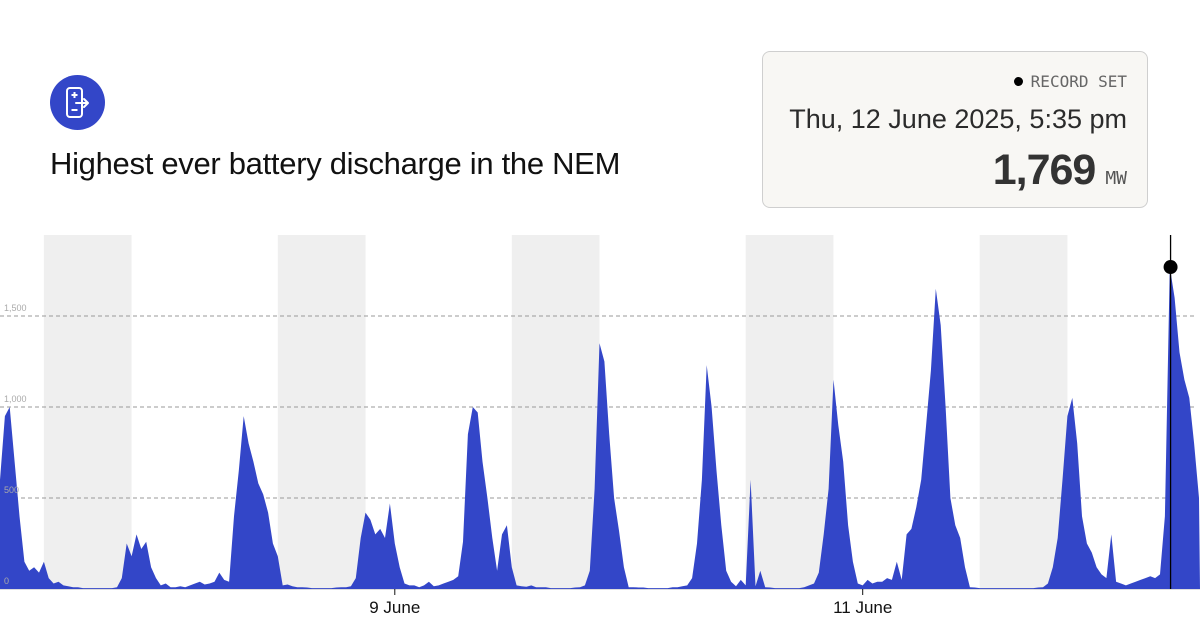  Describe the element at coordinates (77, 102) in the screenshot. I see `battery-discharge-icon` at that location.